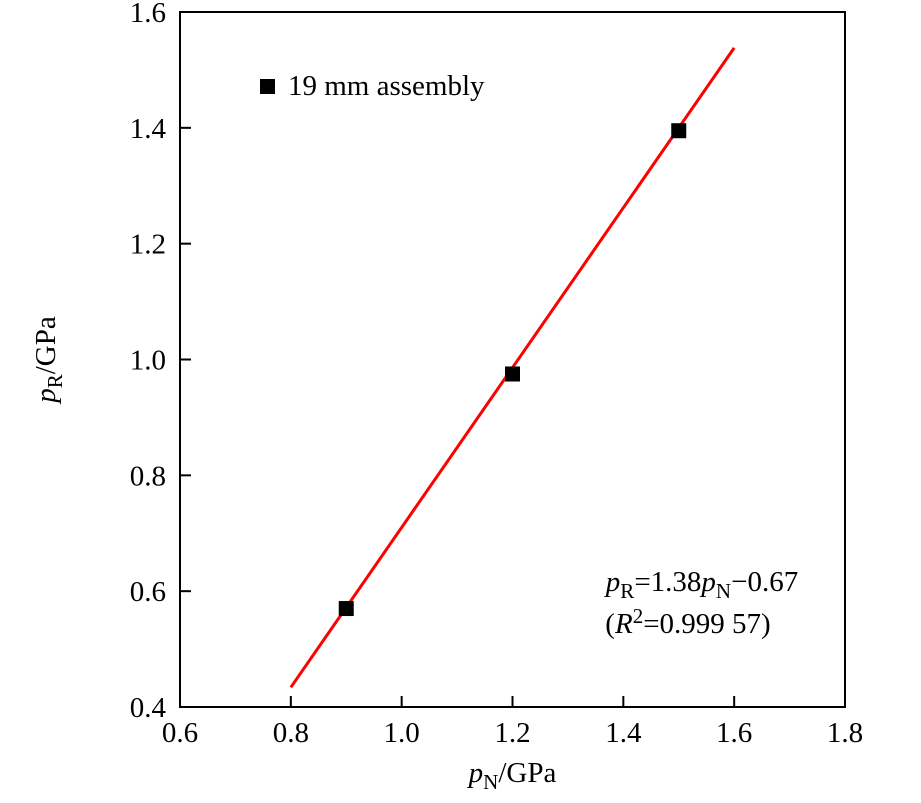 The width and height of the screenshot is (921, 803). Describe the element at coordinates (148, 129) in the screenshot. I see `y-tick-label: 1.4` at that location.